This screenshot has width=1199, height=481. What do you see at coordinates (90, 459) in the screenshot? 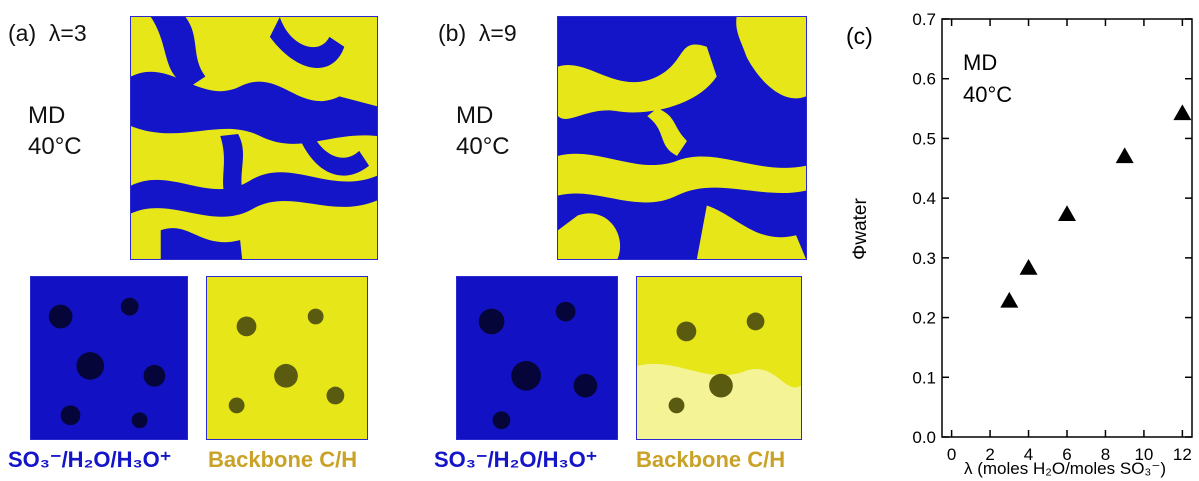
I see `panel-a-ionic-caption: SO₃⁻/H₂O/H₃O⁺` at bounding box center [90, 459].